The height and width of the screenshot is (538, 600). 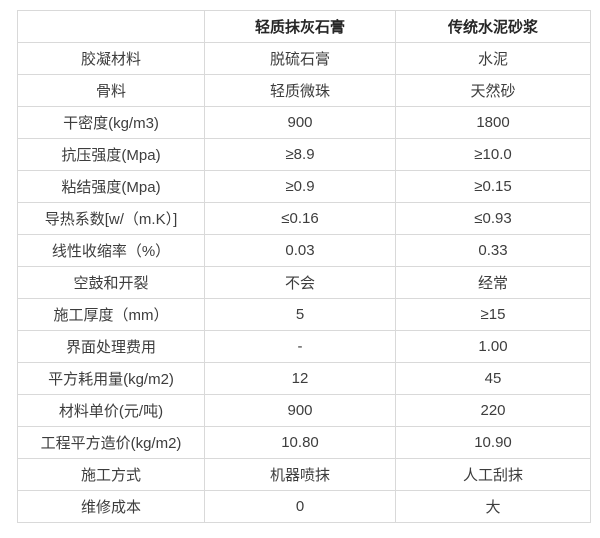 What do you see at coordinates (493, 442) in the screenshot?
I see `cement-value: 10.90` at bounding box center [493, 442].